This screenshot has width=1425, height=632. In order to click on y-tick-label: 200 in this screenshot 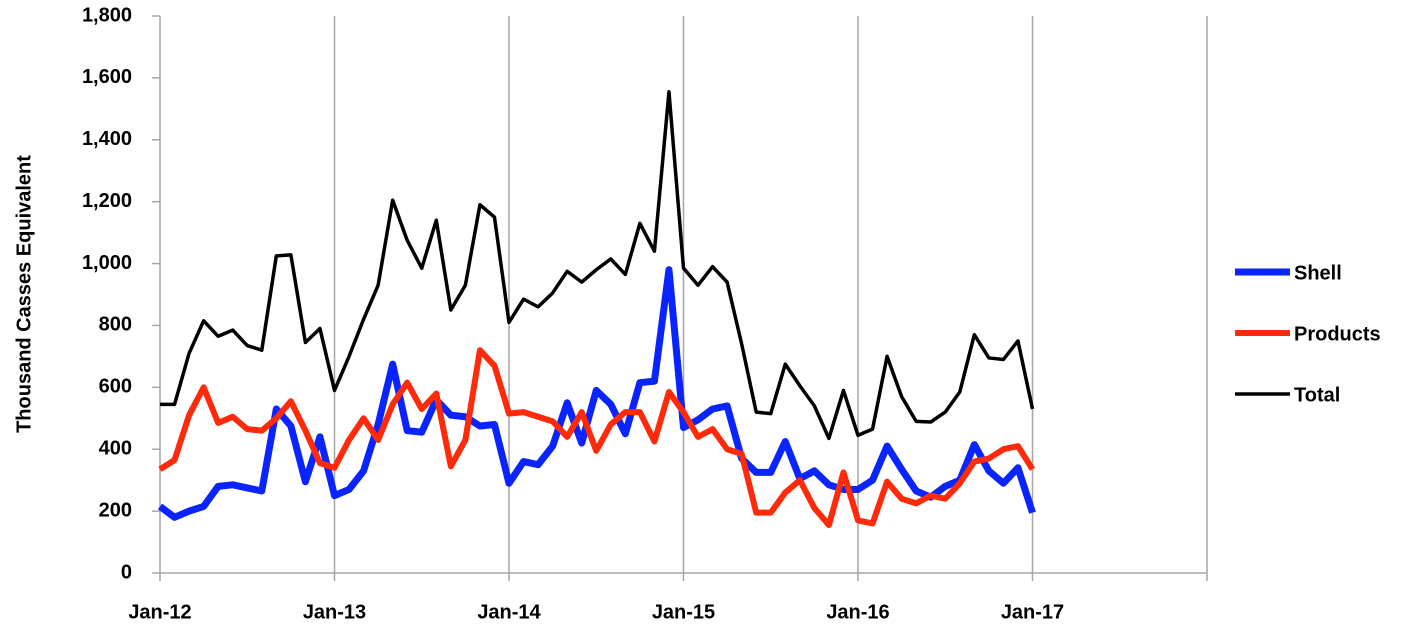, I will do `click(115, 510)`.